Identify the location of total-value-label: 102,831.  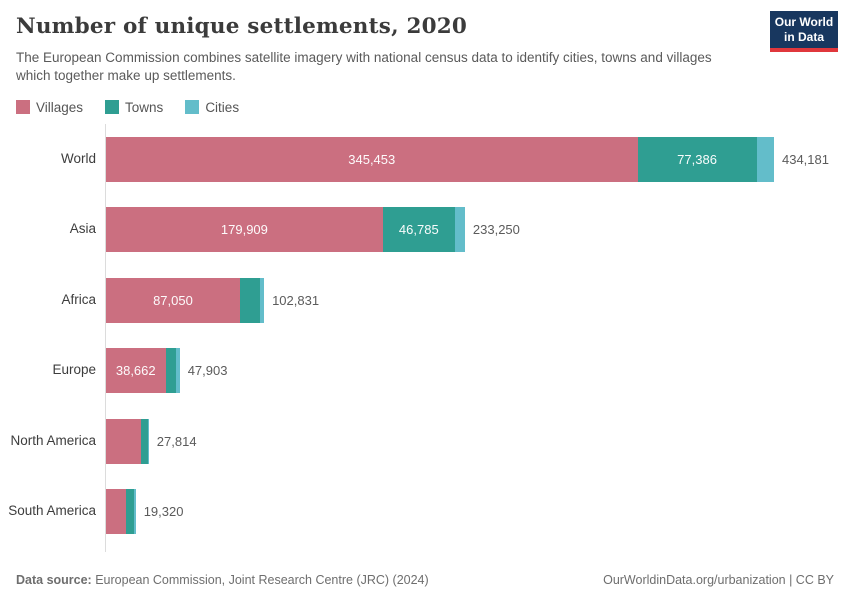
(296, 300).